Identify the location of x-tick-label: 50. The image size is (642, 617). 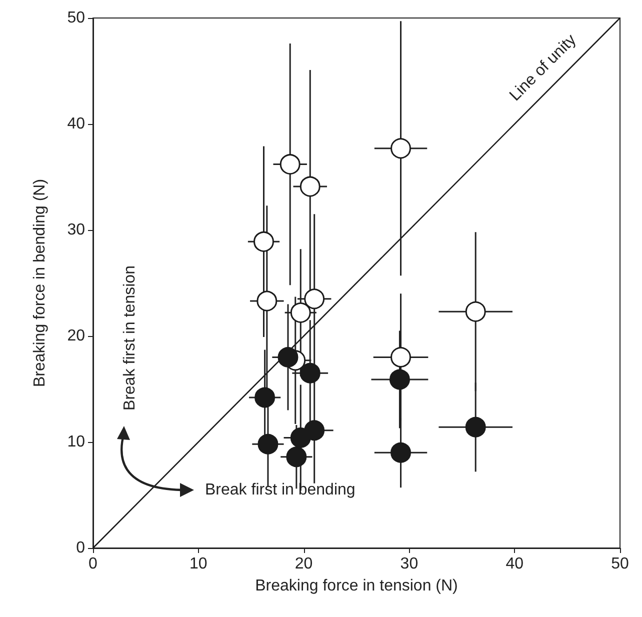
(620, 564).